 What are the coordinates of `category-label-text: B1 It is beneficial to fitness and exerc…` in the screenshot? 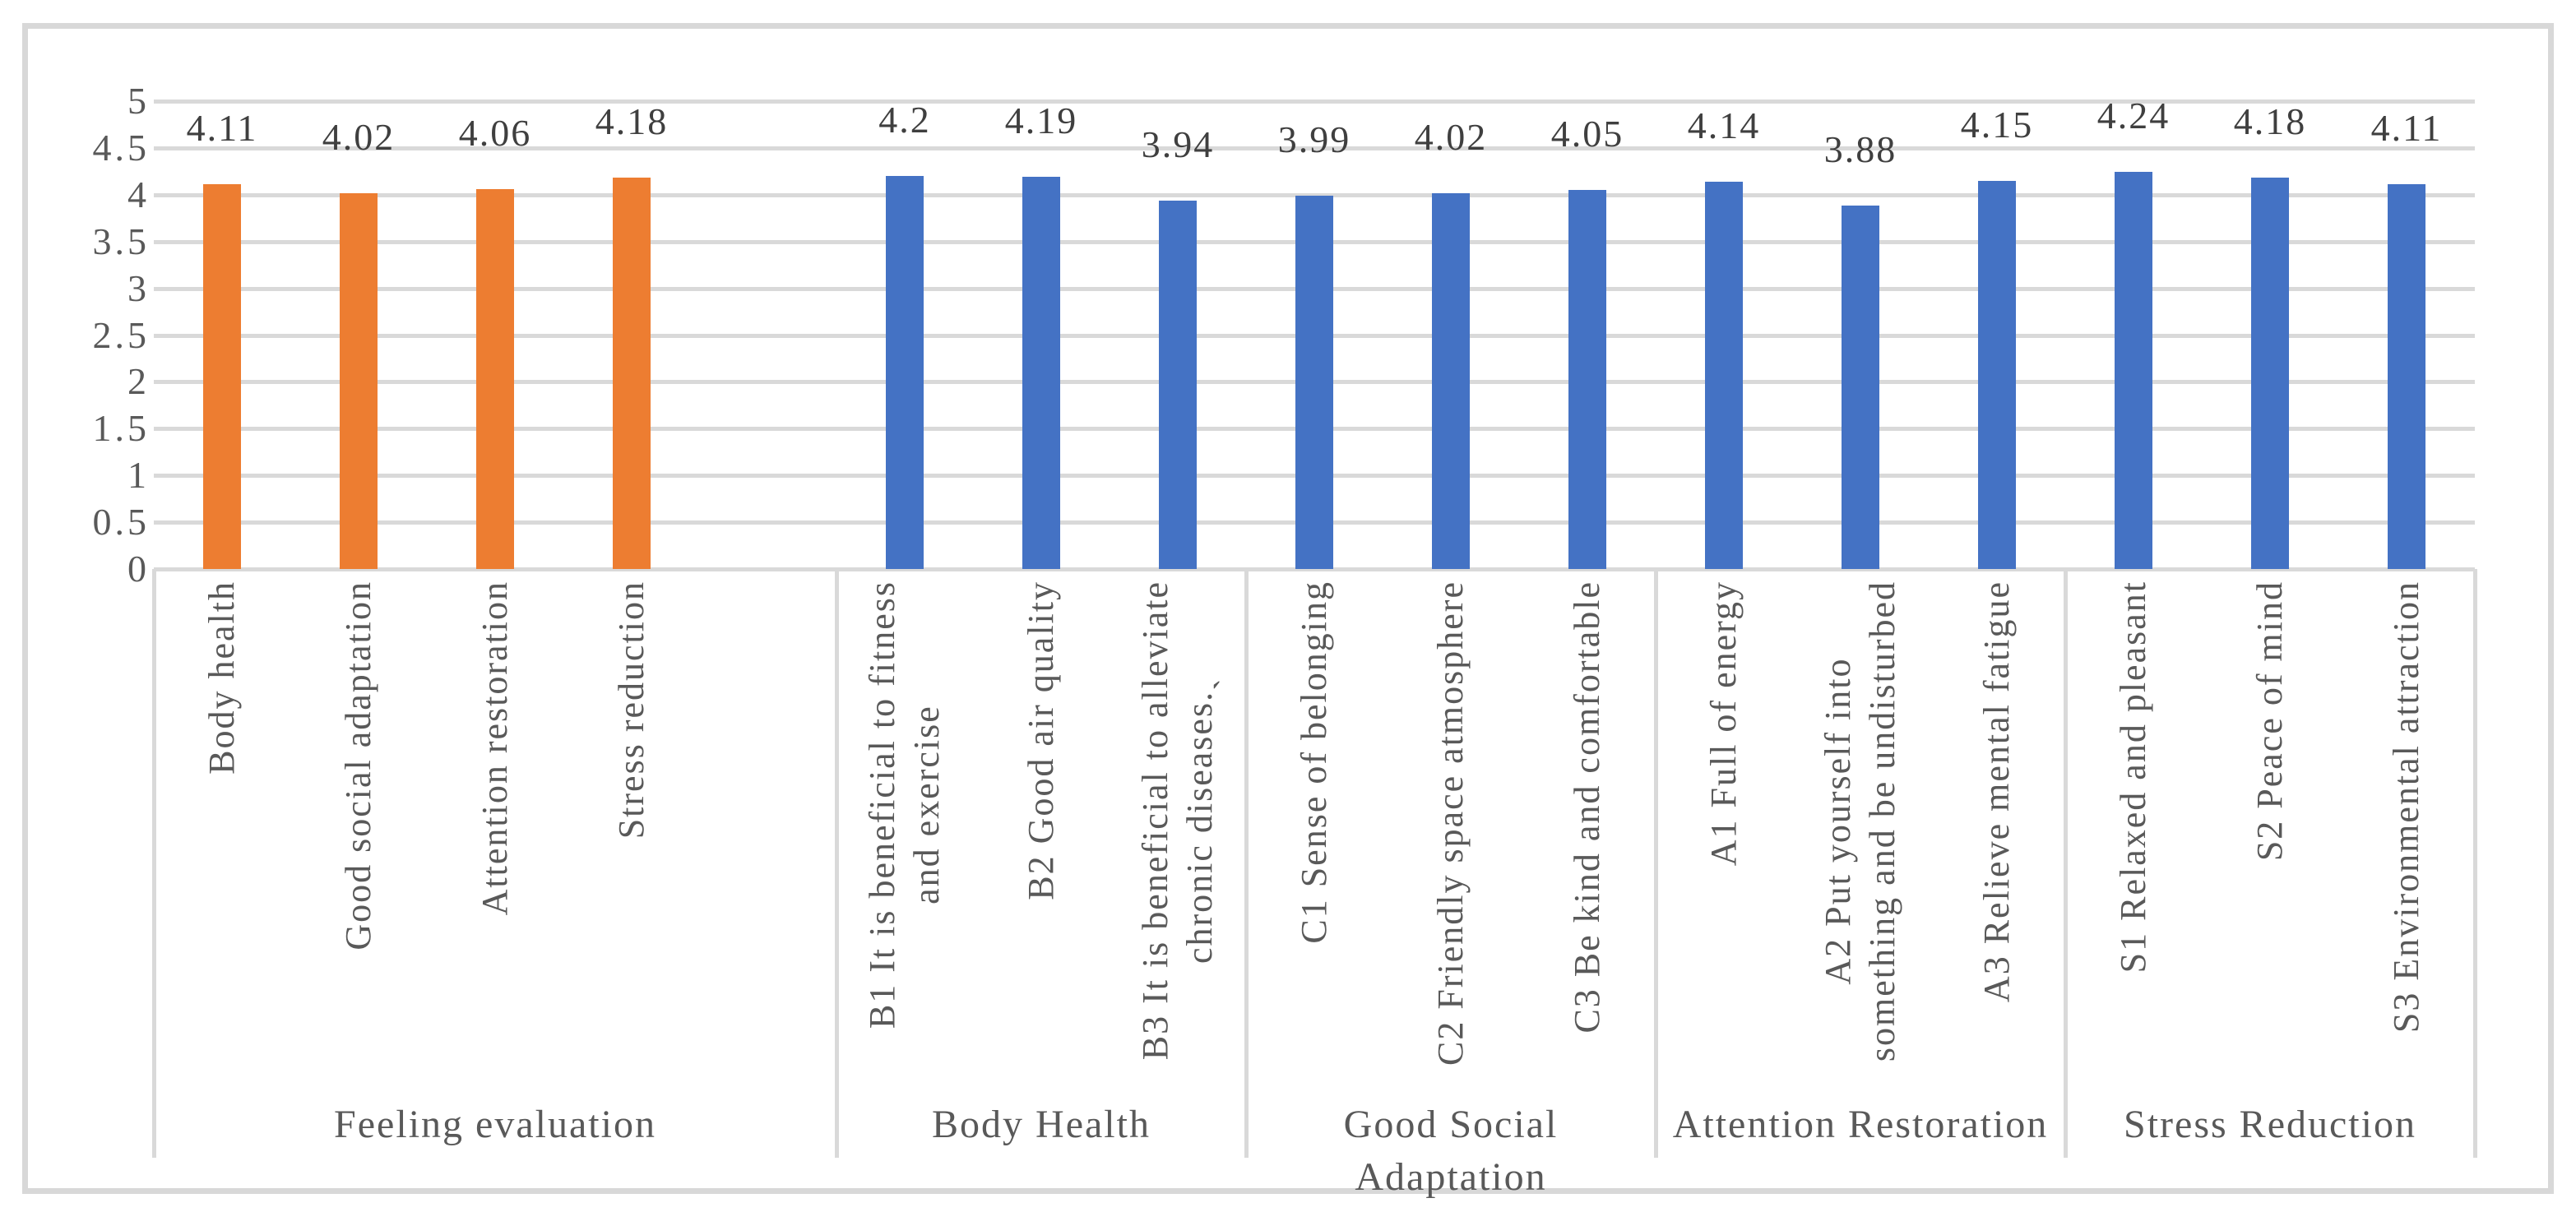 It's located at (905, 805).